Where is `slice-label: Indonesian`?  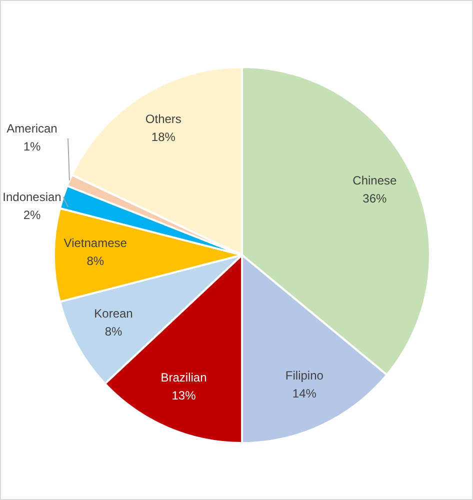 slice-label: Indonesian is located at coordinates (32, 197).